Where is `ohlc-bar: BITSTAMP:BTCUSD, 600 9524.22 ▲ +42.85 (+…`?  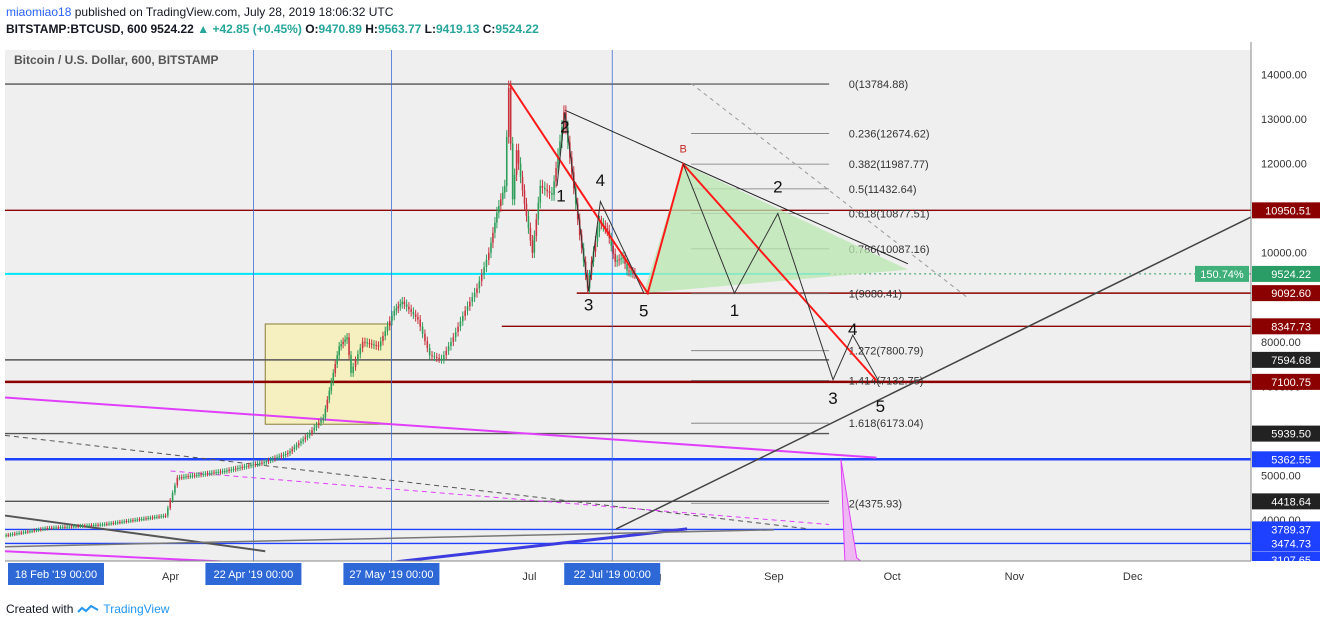 ohlc-bar: BITSTAMP:BTCUSD, 600 9524.22 ▲ +42.85 (+… is located at coordinates (272, 29).